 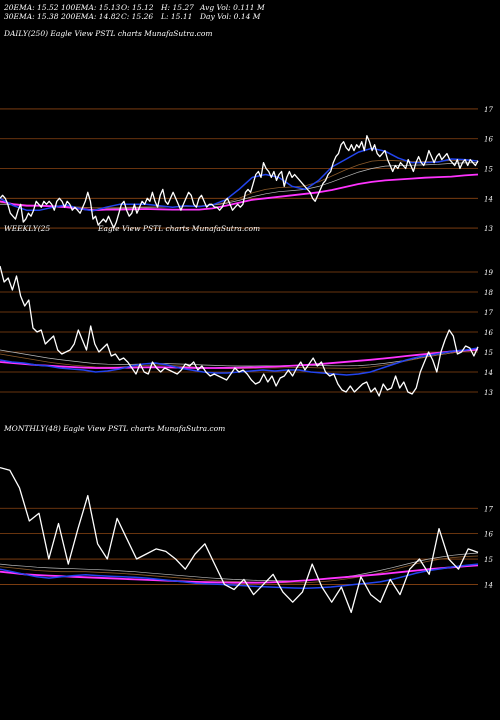 What do you see at coordinates (177, 16) in the screenshot?
I see `low-readout: L: 15.11` at bounding box center [177, 16].